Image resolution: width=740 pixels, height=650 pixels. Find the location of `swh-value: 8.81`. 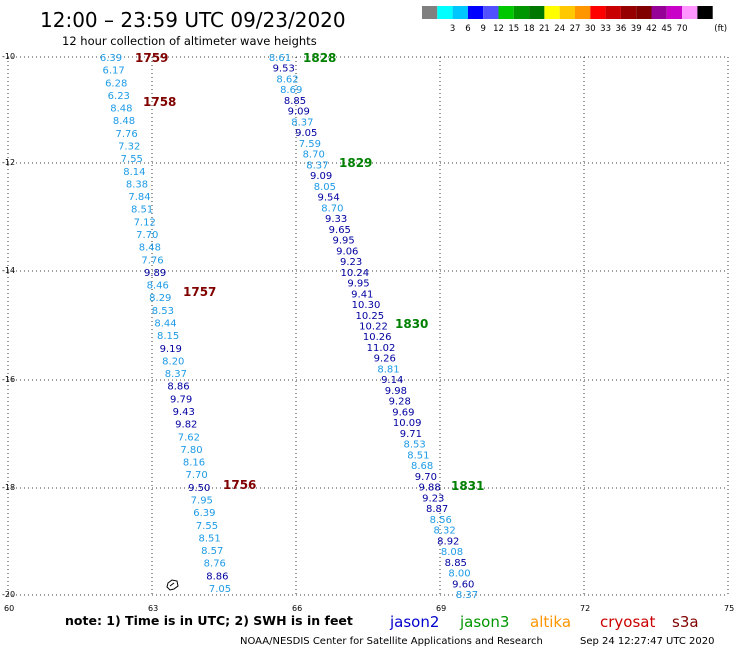

swh-value: 8.81 is located at coordinates (388, 370).